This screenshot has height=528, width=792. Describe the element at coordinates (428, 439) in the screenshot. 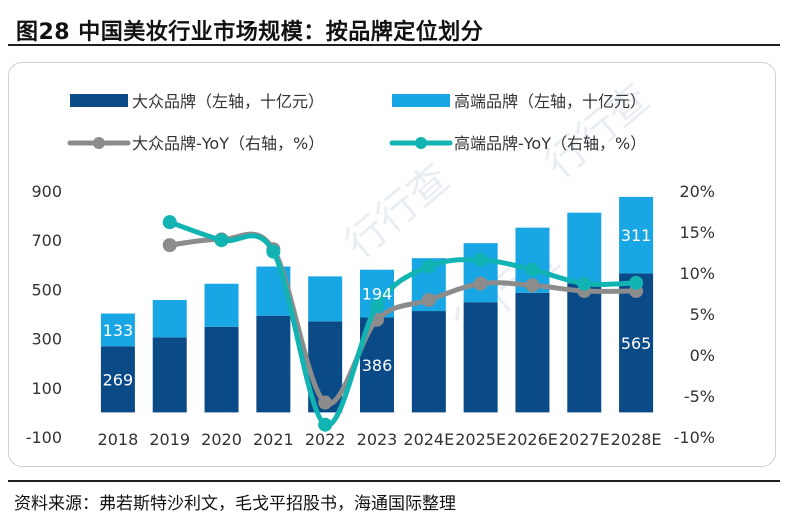

I see `x-tick-label: 2024E` at that location.